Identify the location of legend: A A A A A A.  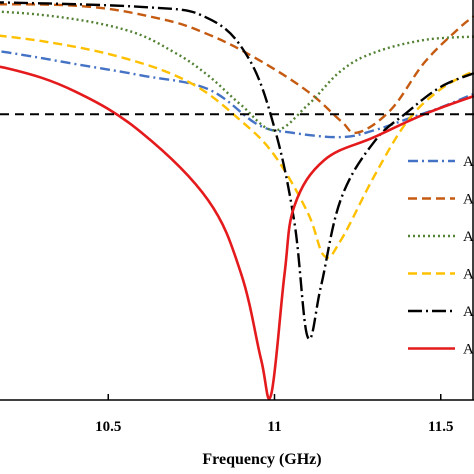
(441, 256).